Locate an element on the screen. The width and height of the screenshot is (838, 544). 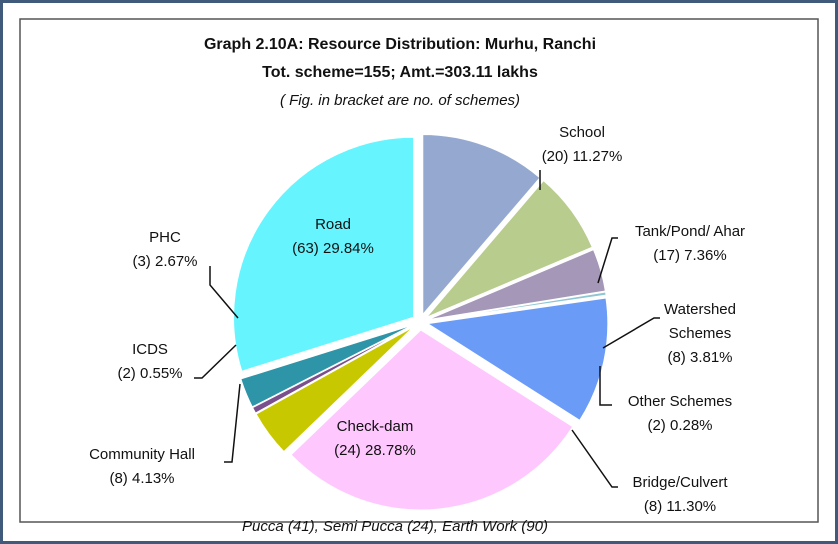
slice-value: (2) 0.55% is located at coordinates (149, 373).